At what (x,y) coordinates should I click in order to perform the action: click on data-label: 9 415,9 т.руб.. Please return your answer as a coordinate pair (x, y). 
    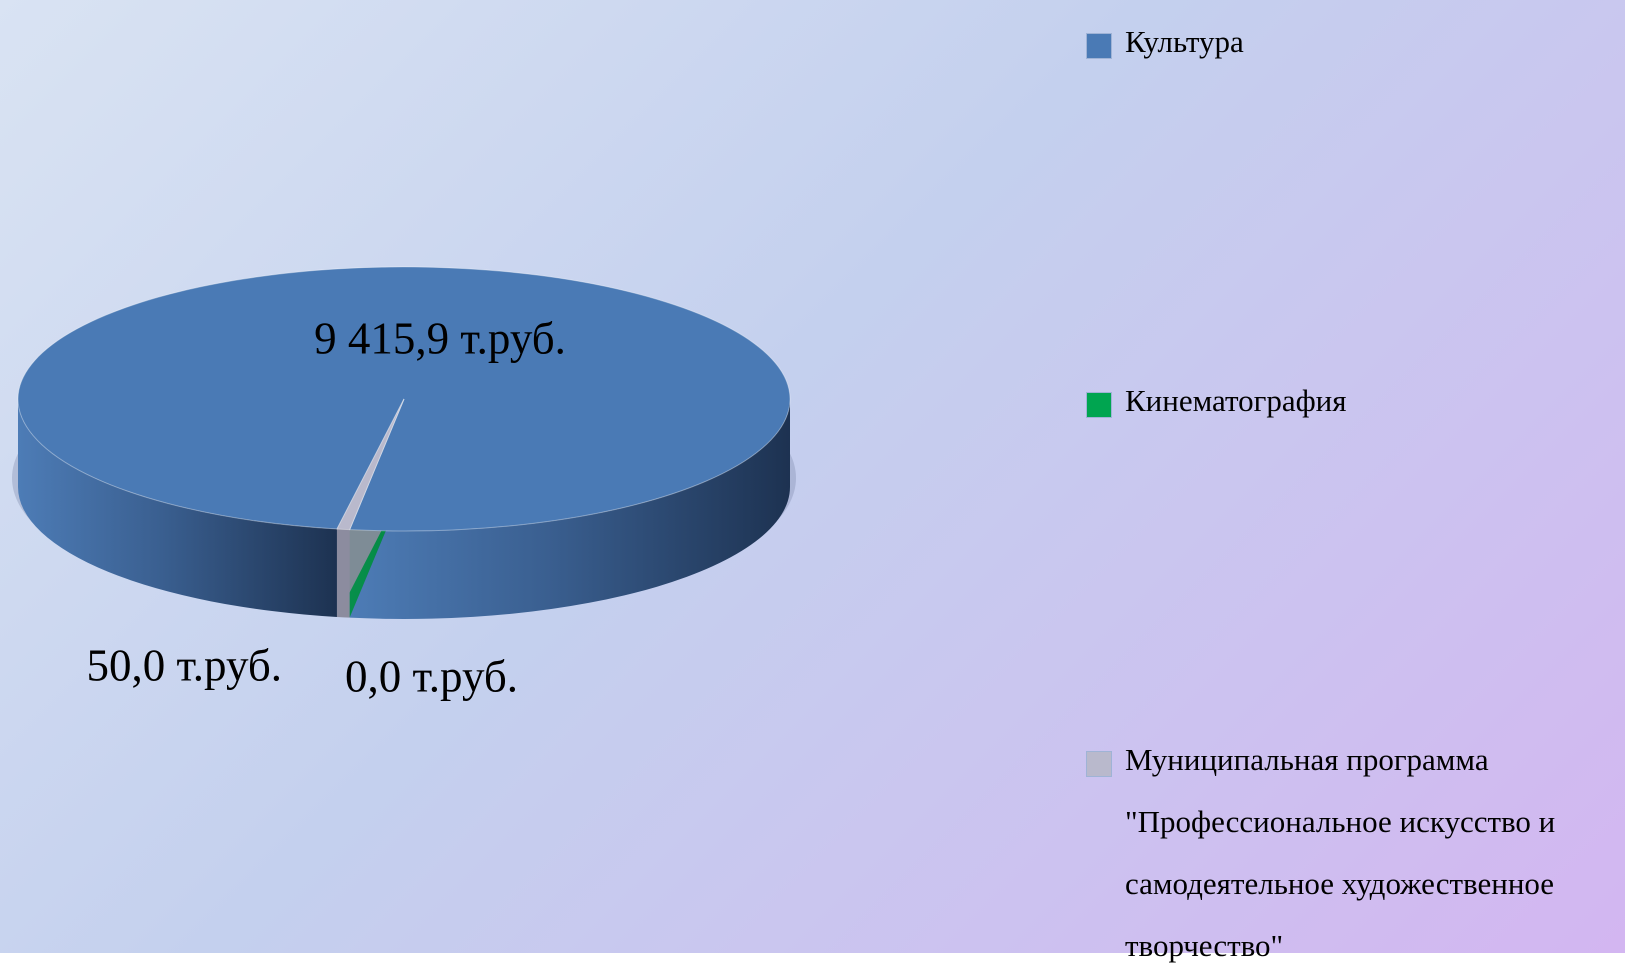
    Looking at the image, I should click on (440, 338).